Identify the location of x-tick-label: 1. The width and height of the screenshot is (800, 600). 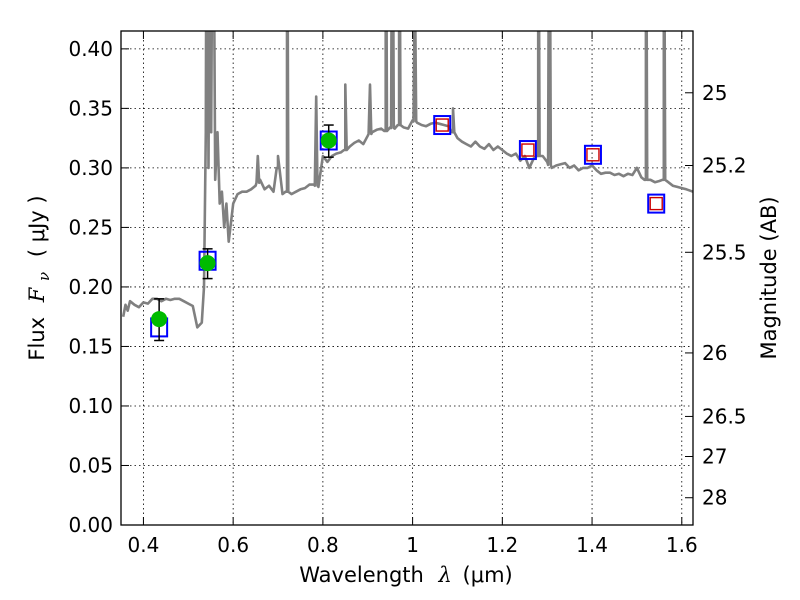
(412, 545).